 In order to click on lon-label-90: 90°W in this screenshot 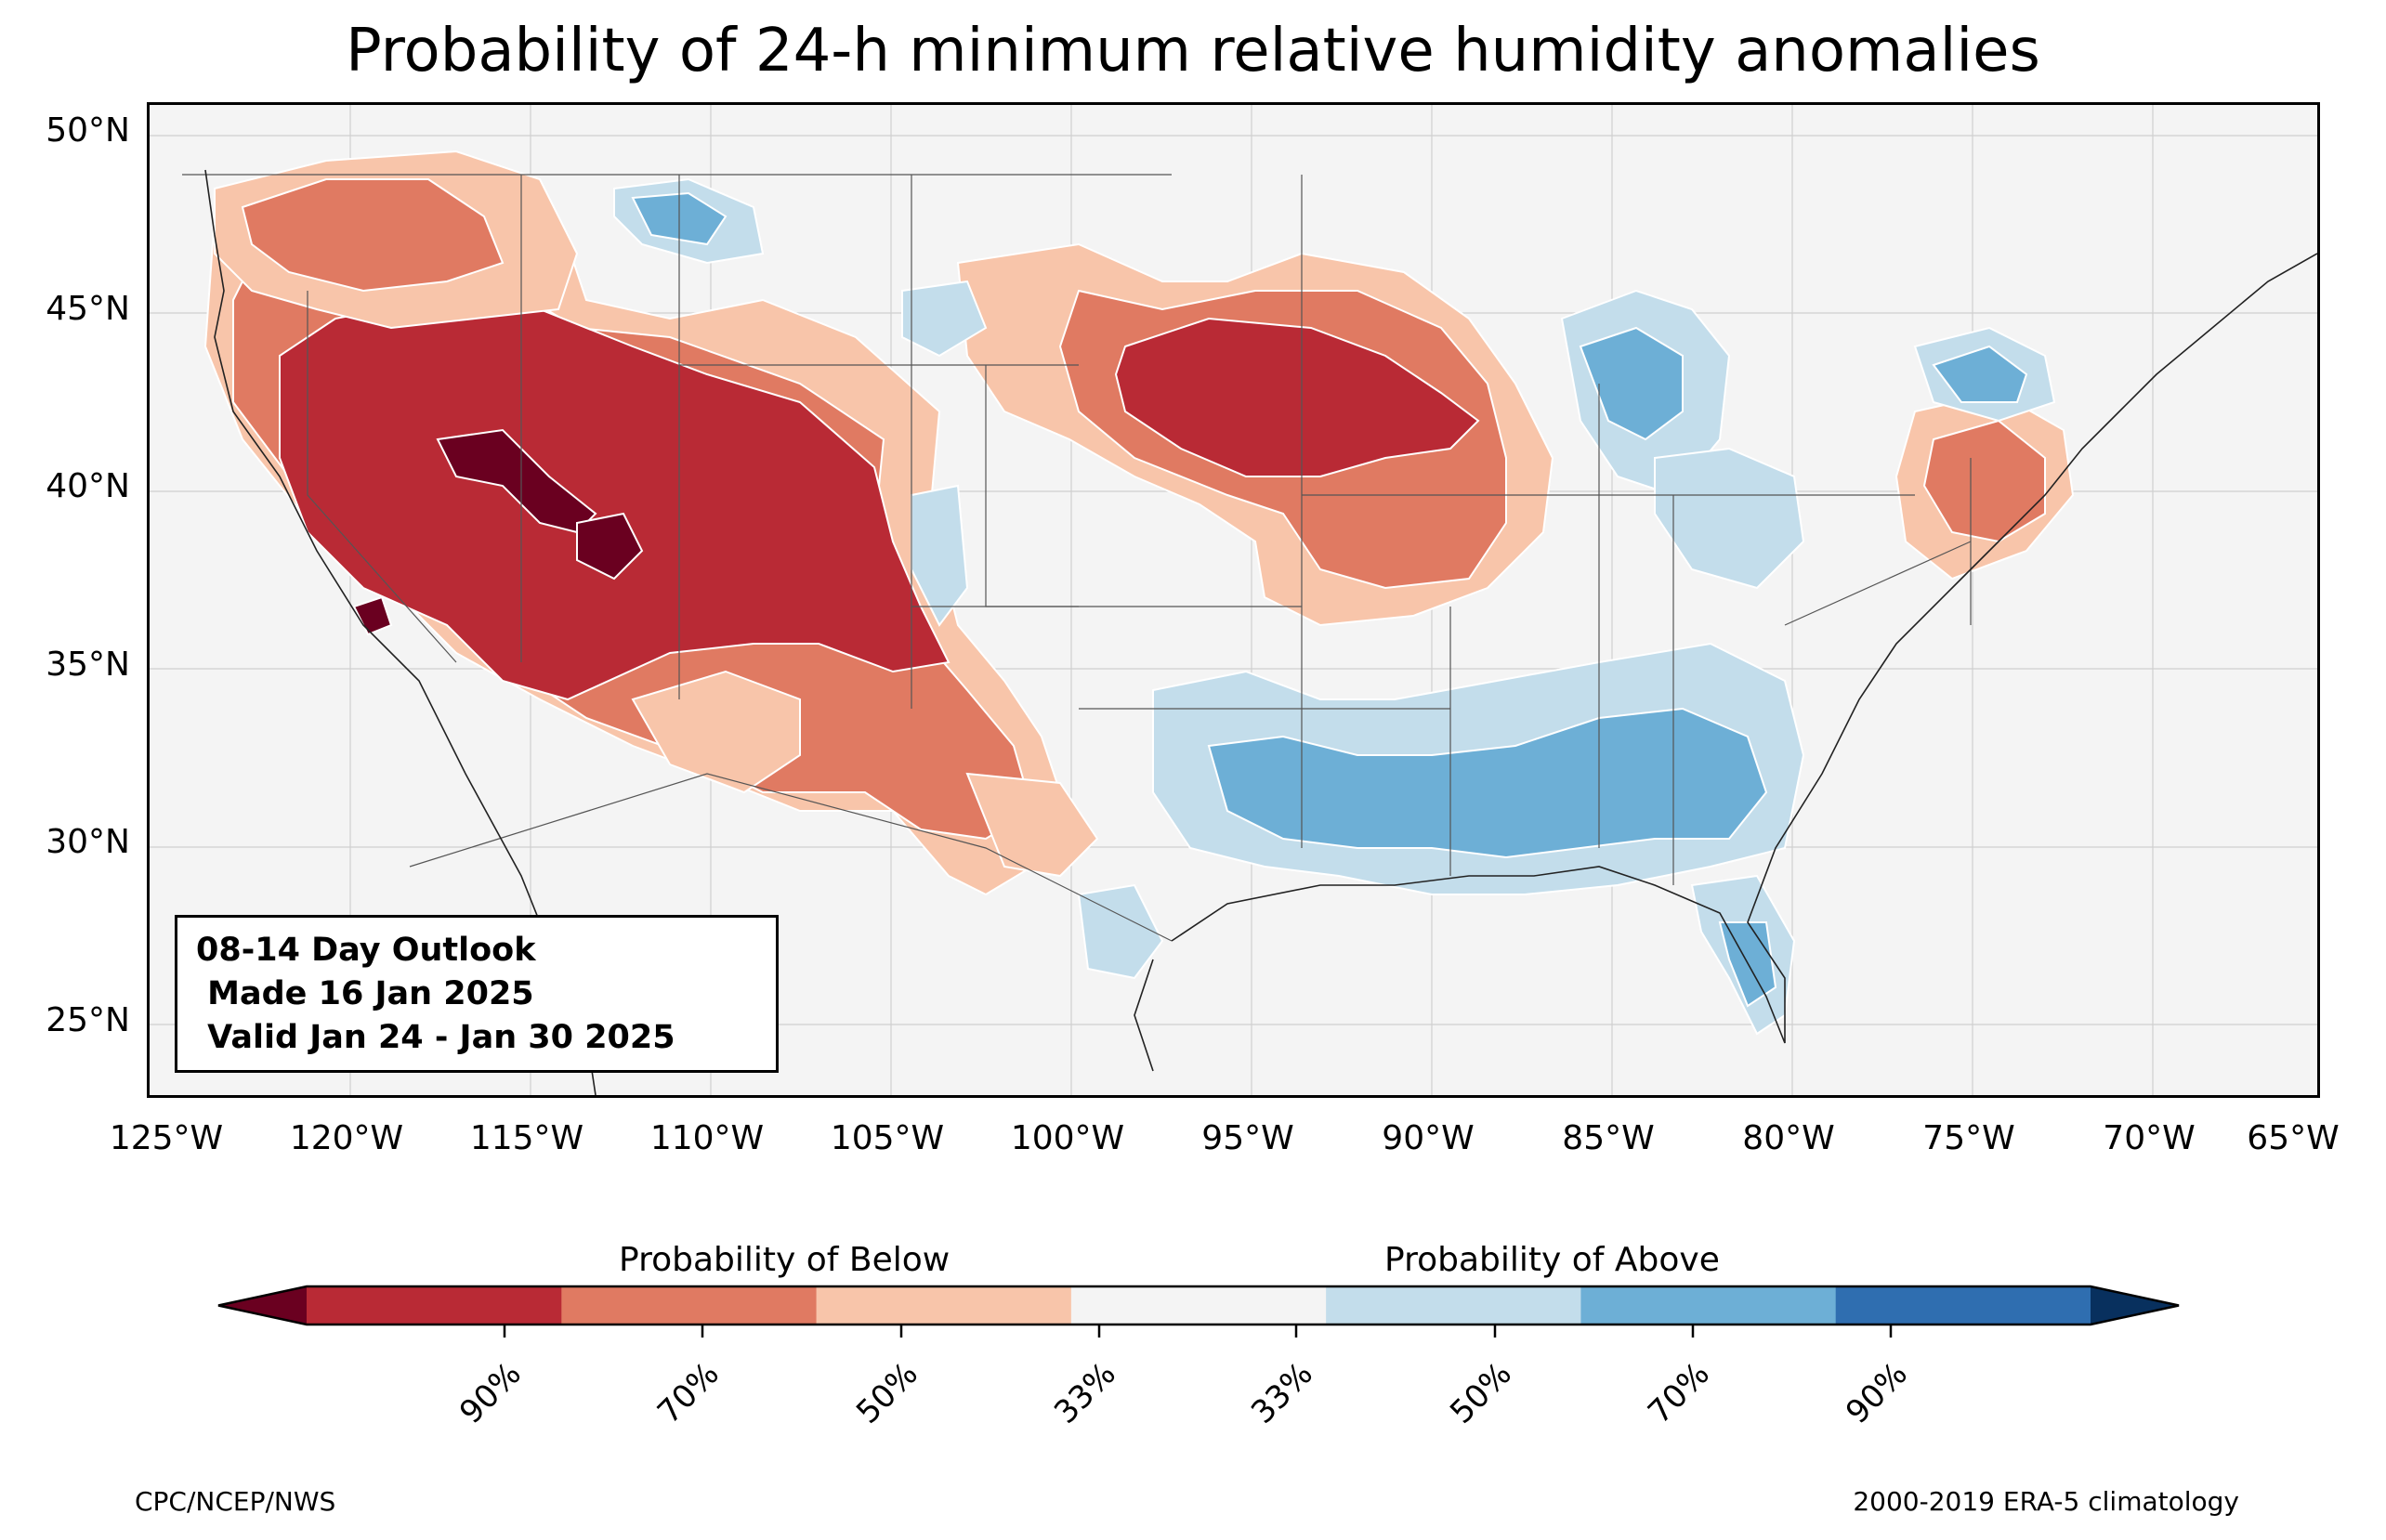, I will do `click(1428, 1138)`.